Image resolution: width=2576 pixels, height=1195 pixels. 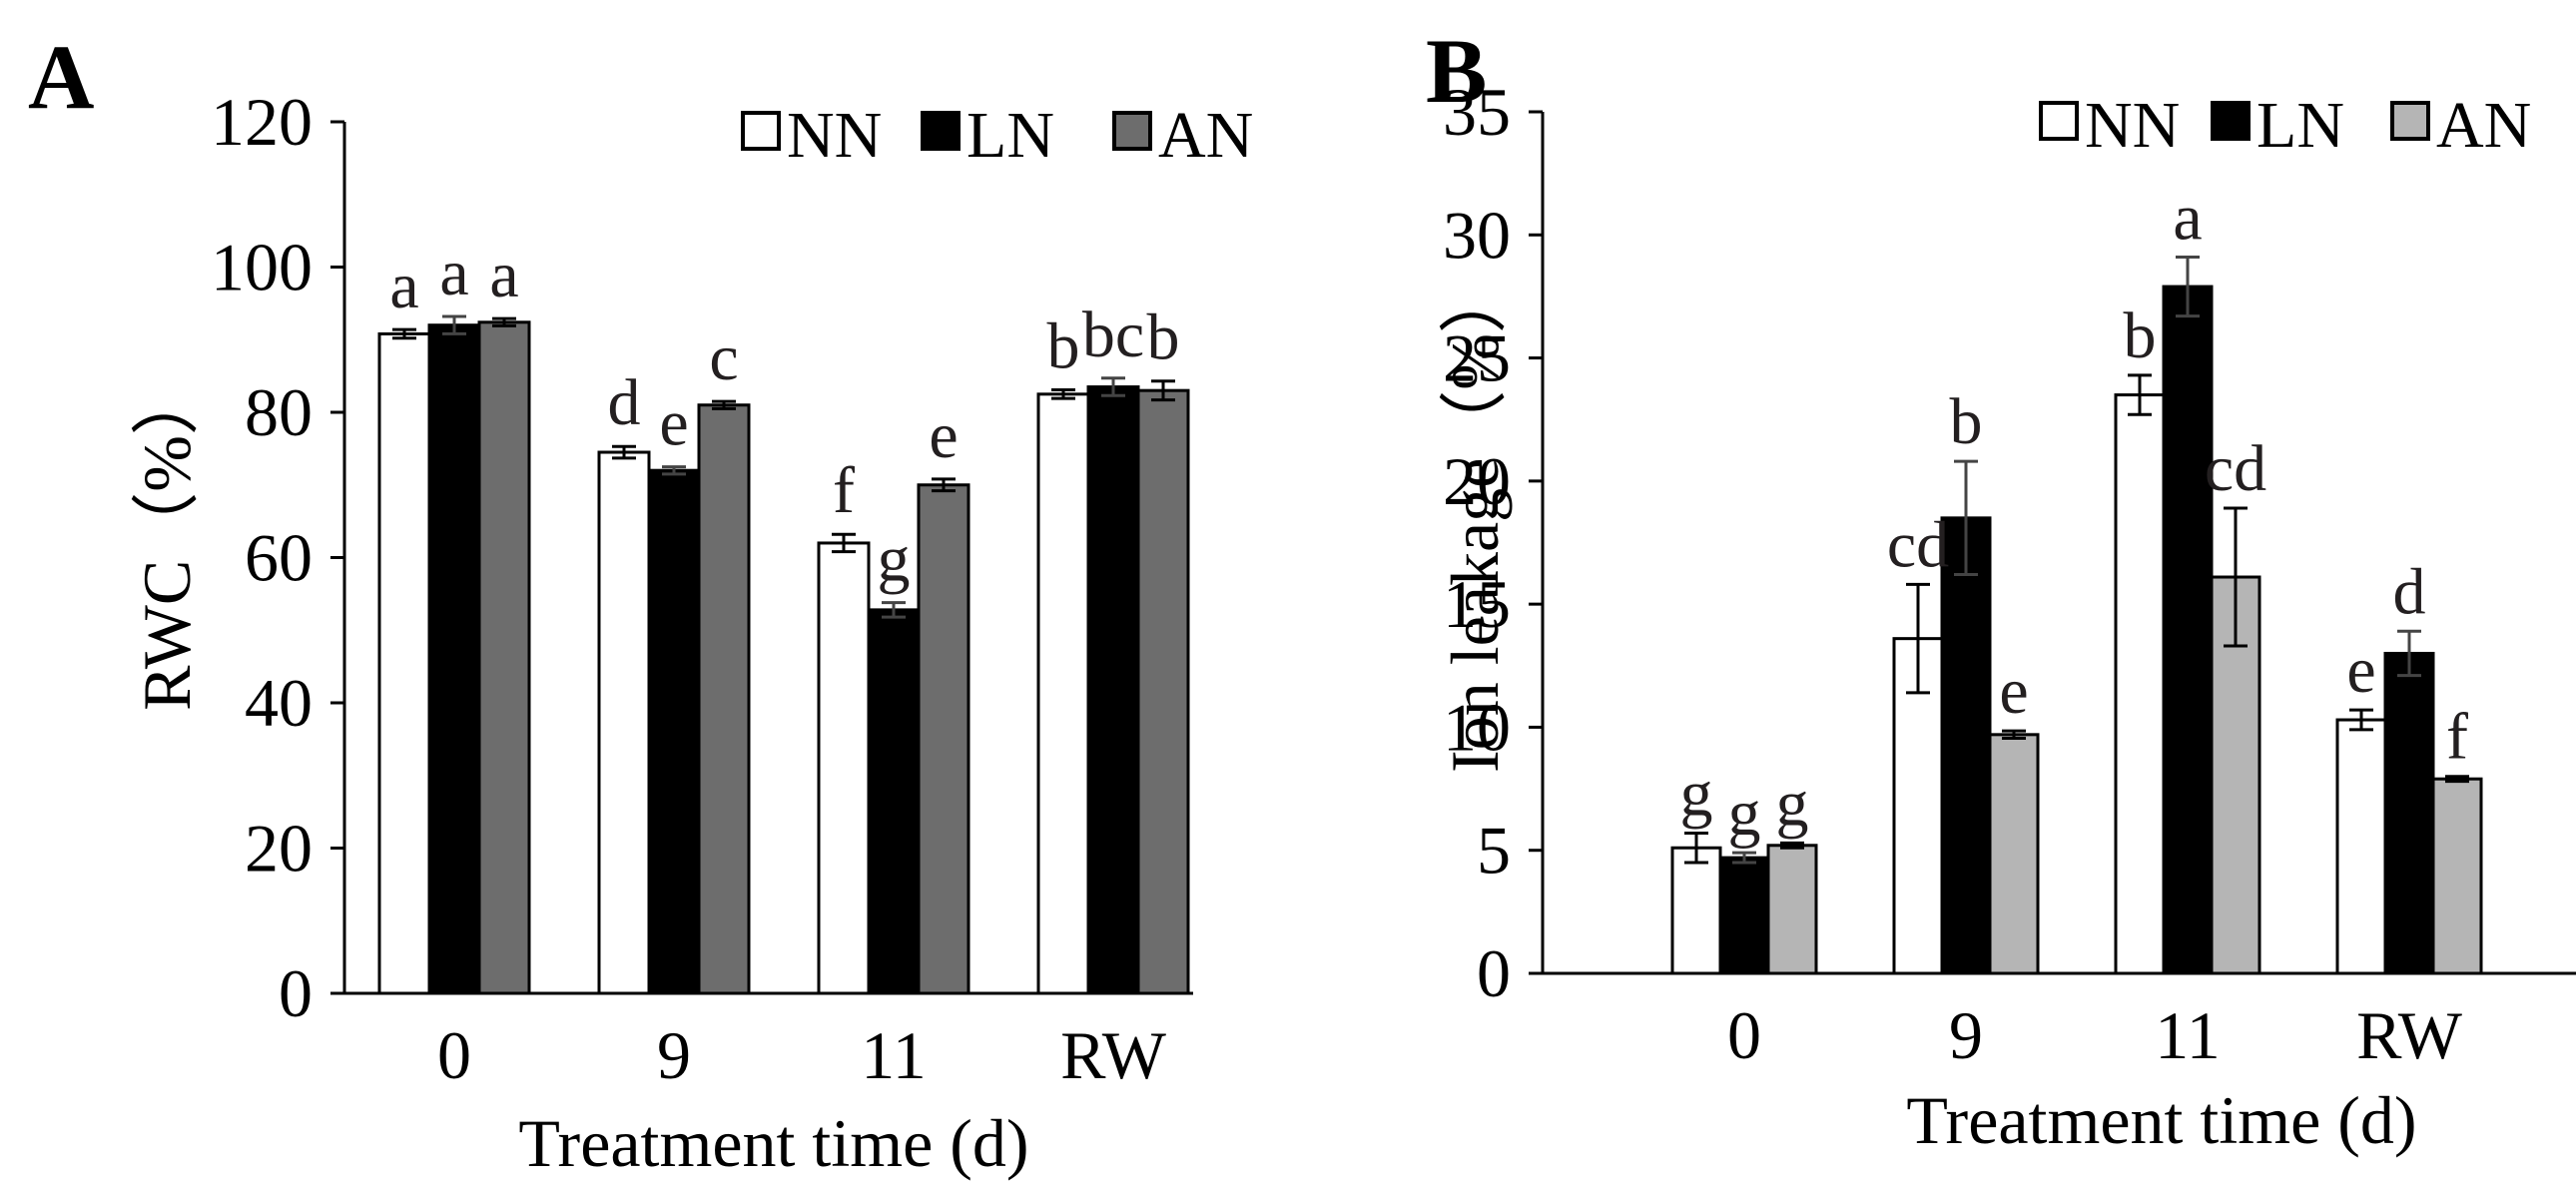 I want to click on panel-b-y-tick-label: 30, so click(x=1477, y=235).